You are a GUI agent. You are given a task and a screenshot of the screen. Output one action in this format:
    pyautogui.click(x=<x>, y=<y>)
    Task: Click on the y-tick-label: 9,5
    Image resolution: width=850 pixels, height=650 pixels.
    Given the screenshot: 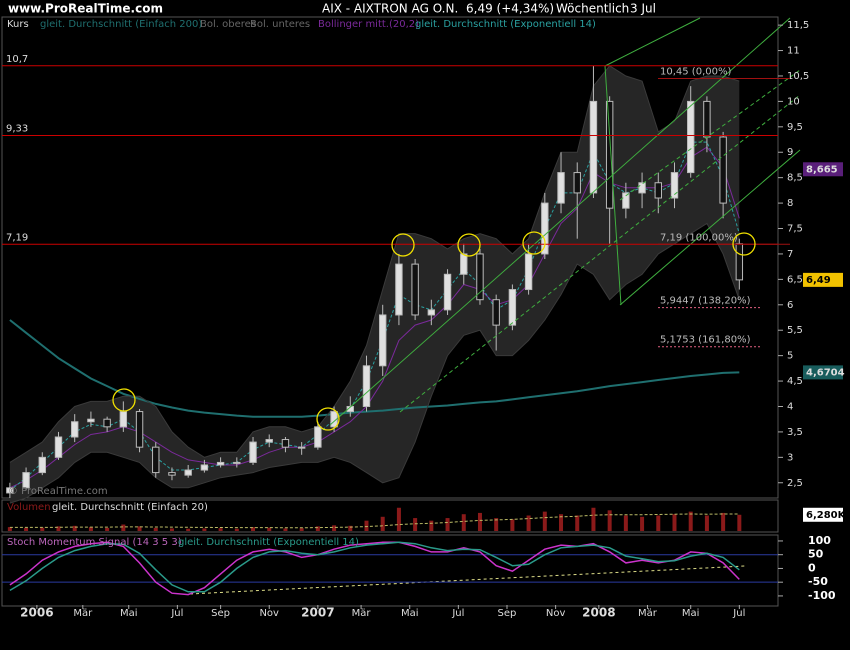 What is the action you would take?
    pyautogui.click(x=795, y=127)
    